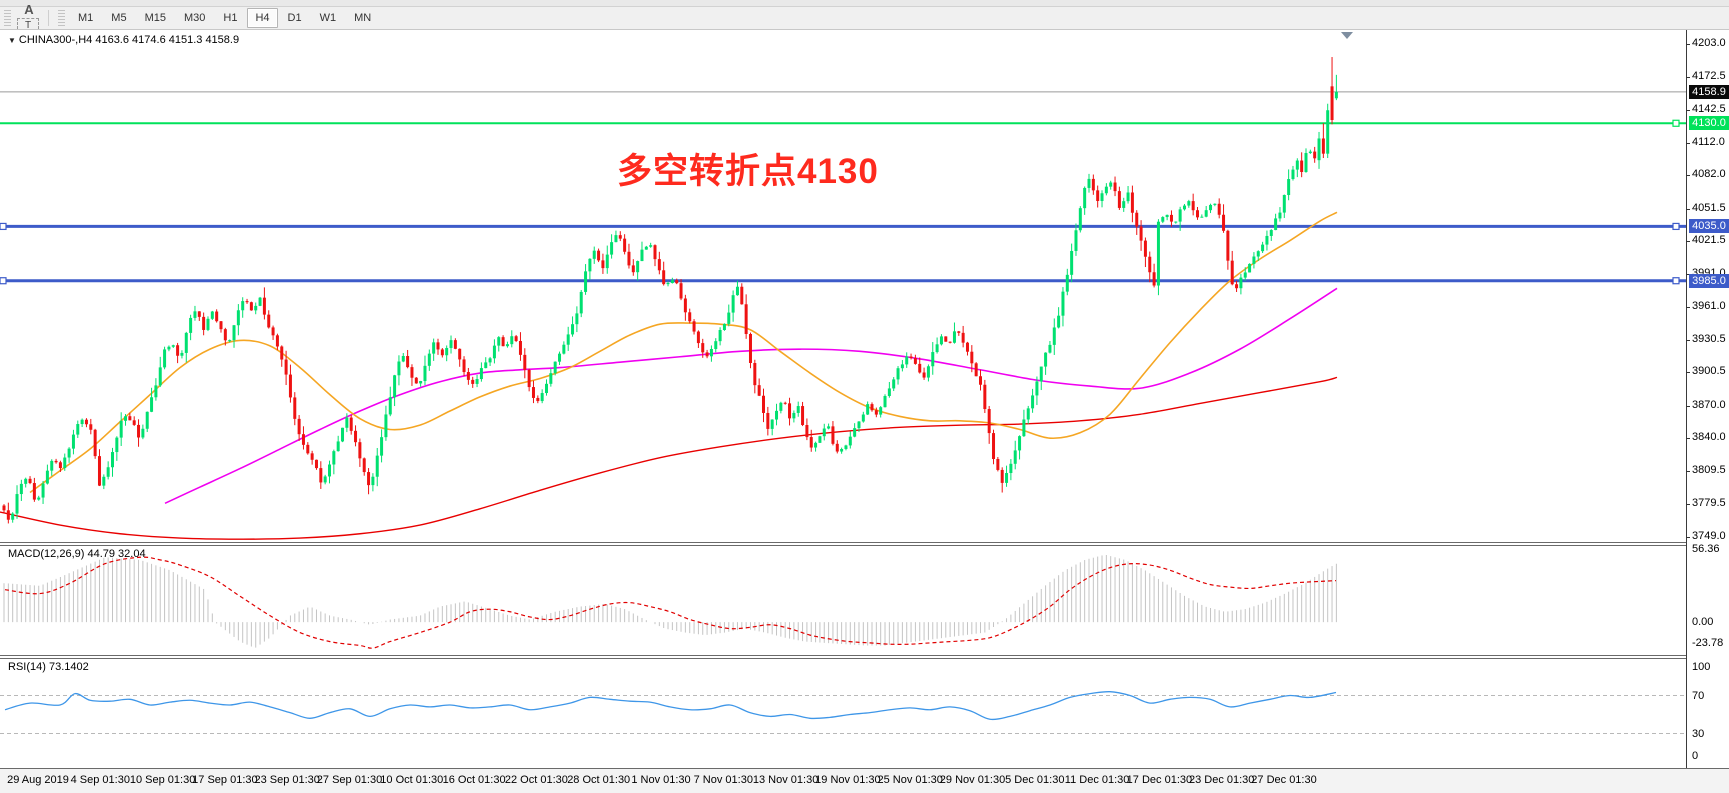 This screenshot has width=1729, height=793. What do you see at coordinates (785, 780) in the screenshot?
I see `time-label: 13 Nov 01:30` at bounding box center [785, 780].